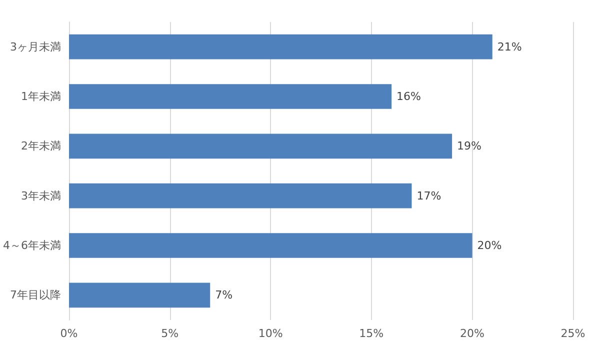 Image resolution: width=600 pixels, height=350 pixels. What do you see at coordinates (509, 47) in the screenshot?
I see `data-label: 21%` at bounding box center [509, 47].